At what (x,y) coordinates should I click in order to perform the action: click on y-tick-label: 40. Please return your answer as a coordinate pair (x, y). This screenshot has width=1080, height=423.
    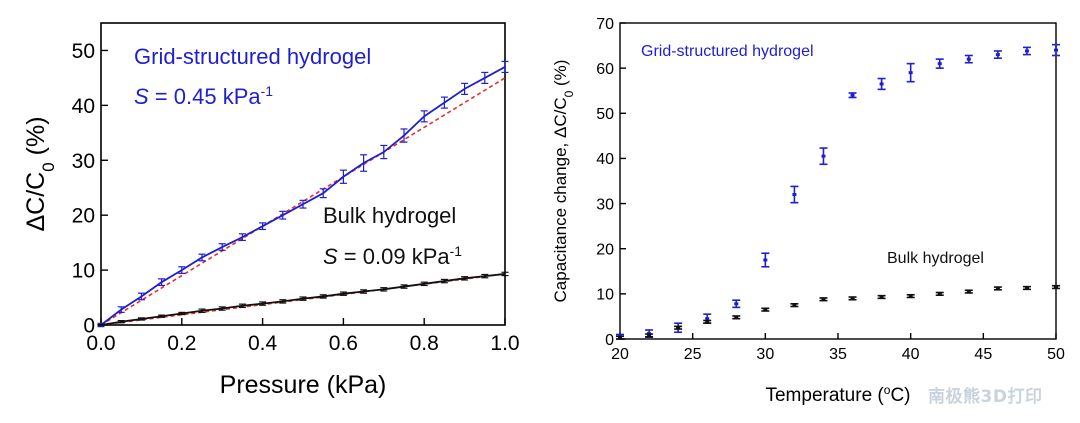
    Looking at the image, I should click on (83, 106).